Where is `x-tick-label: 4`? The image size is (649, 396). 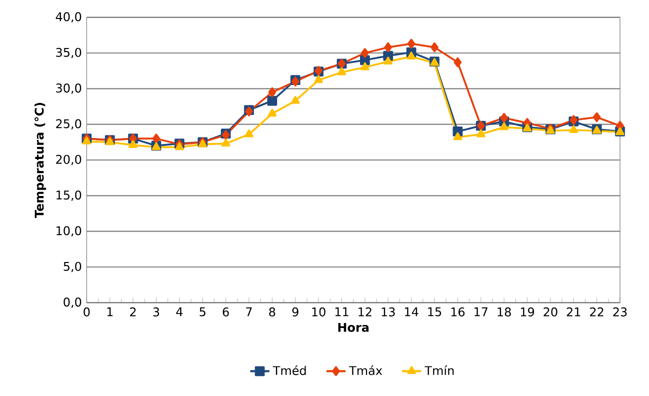 x-tick-label: 4 is located at coordinates (179, 311).